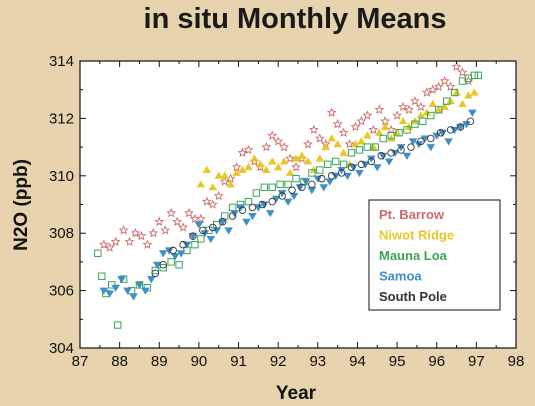  What do you see at coordinates (317, 361) in the screenshot?
I see `x-tick-label: 93` at bounding box center [317, 361].